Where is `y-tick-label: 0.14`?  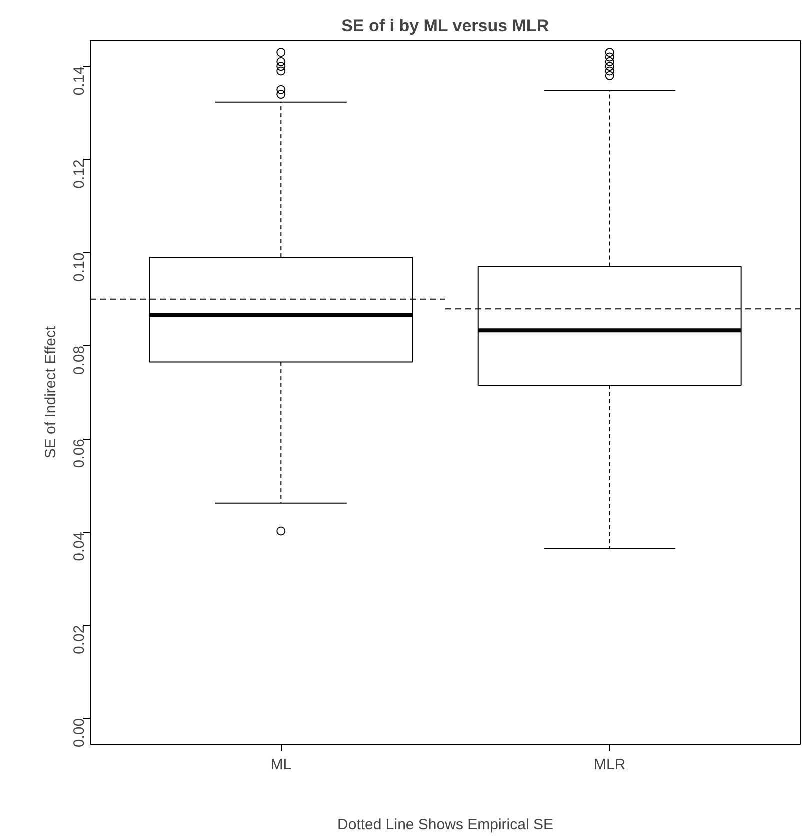 y-tick-label: 0.14 is located at coordinates (79, 81).